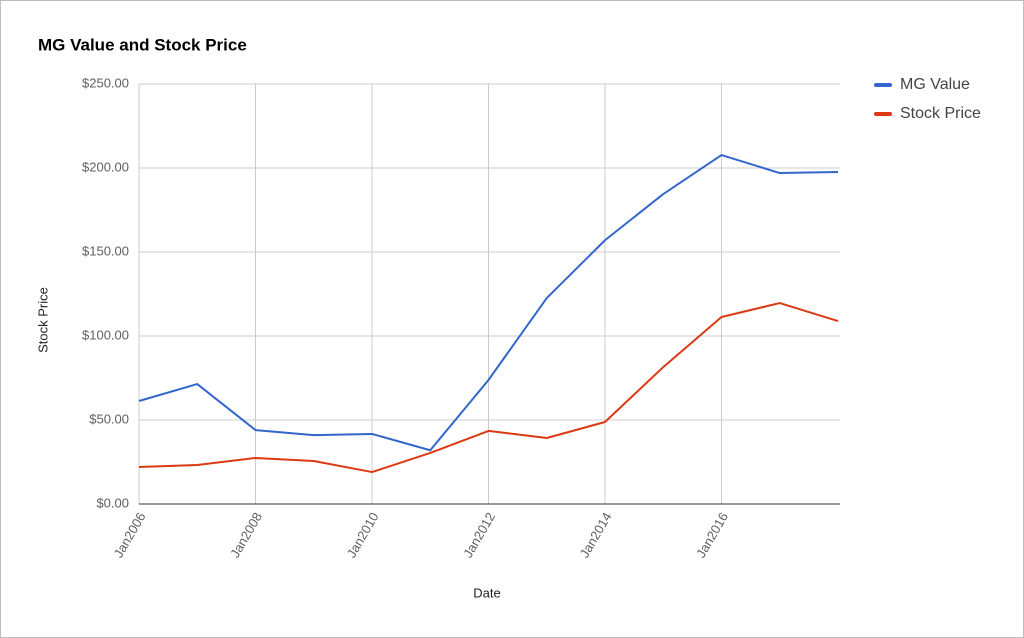 The width and height of the screenshot is (1024, 638). What do you see at coordinates (105, 334) in the screenshot?
I see `y-tick-label: $100.00` at bounding box center [105, 334].